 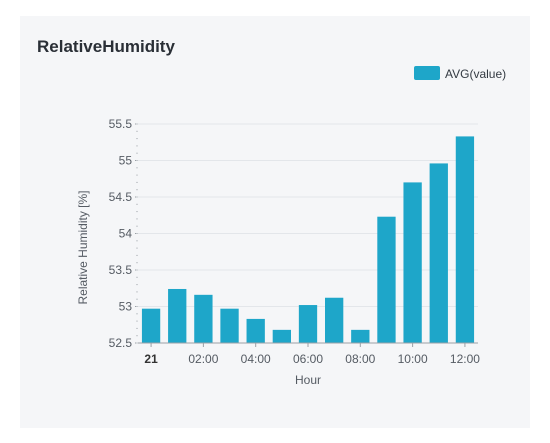 What do you see at coordinates (360, 359) in the screenshot?
I see `x-tick-label: 08:00` at bounding box center [360, 359].